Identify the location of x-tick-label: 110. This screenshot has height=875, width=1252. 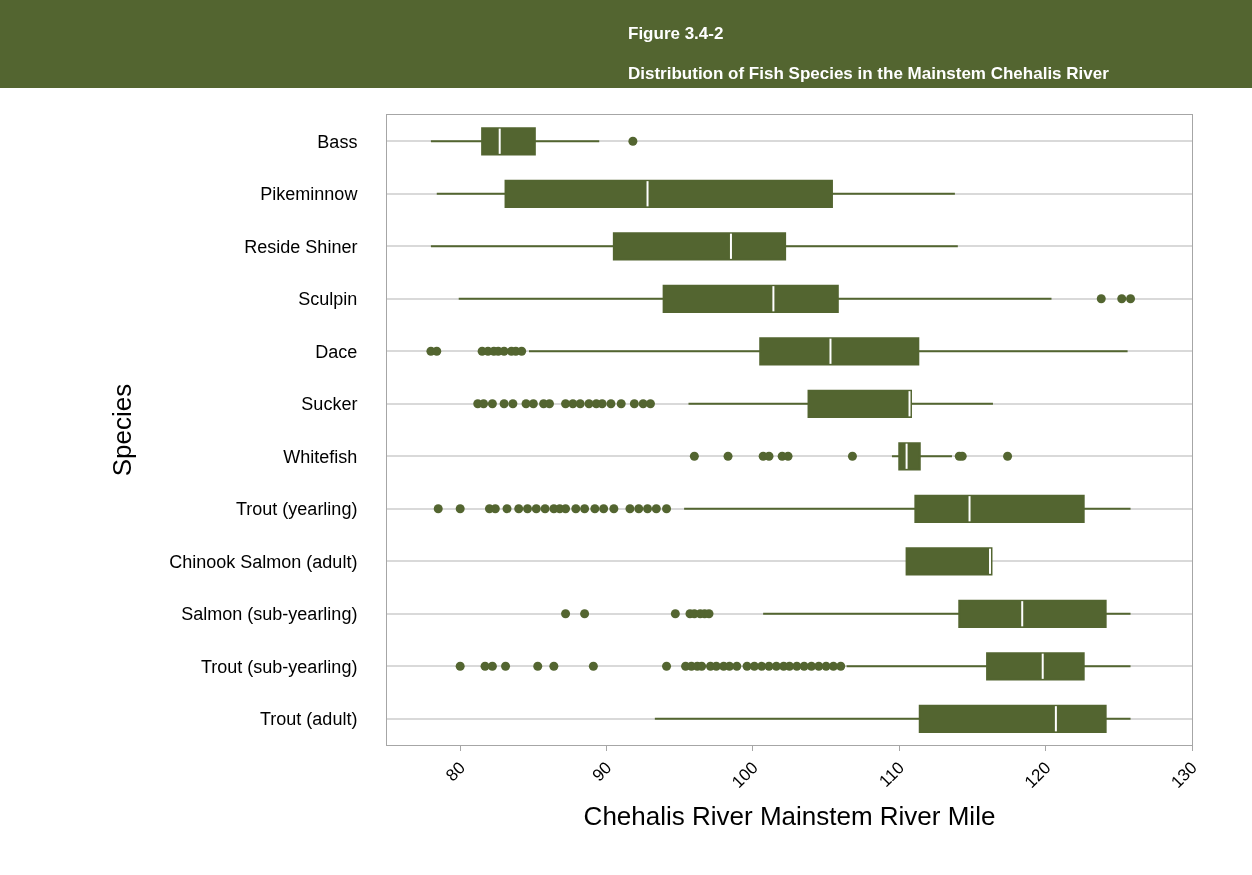
(892, 774).